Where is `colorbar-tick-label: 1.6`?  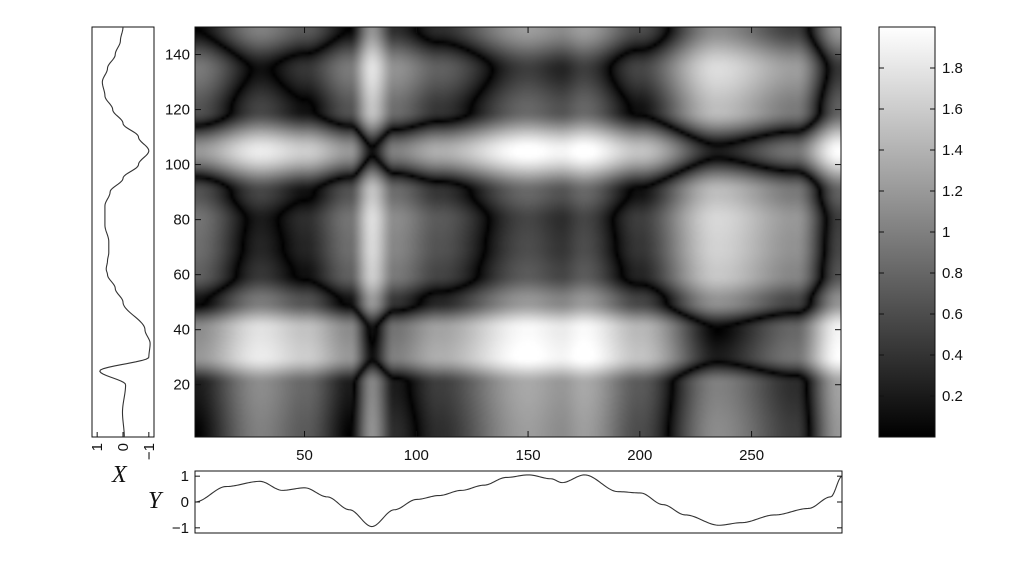
colorbar-tick-label: 1.6 is located at coordinates (952, 109).